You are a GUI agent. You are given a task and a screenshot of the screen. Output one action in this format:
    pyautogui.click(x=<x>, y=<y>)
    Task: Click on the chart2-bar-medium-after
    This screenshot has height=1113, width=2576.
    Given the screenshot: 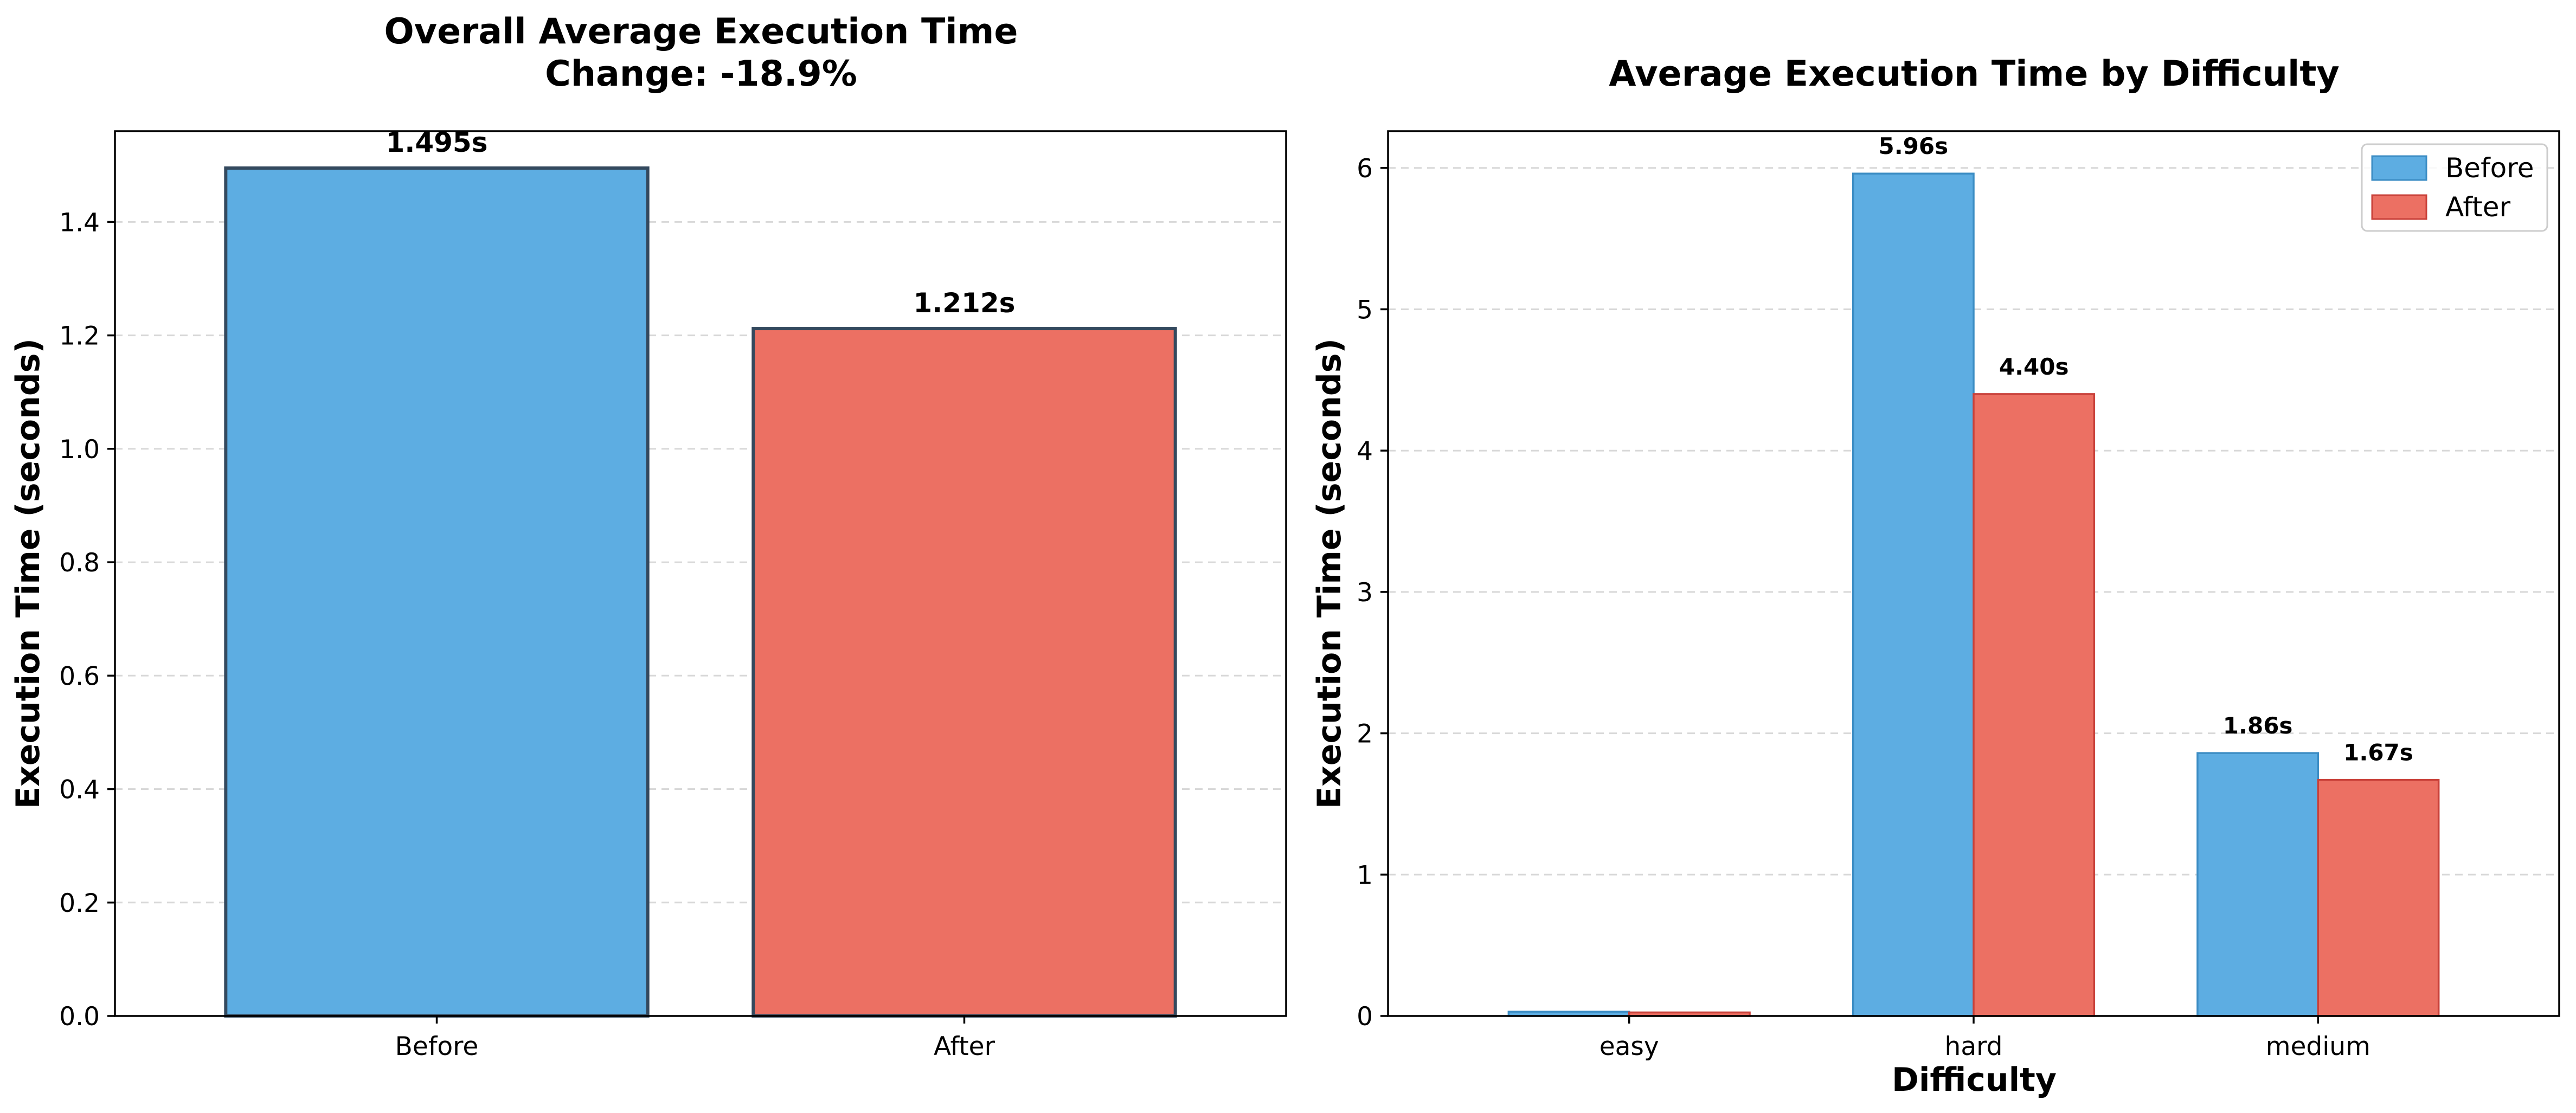 What is the action you would take?
    pyautogui.click(x=2378, y=898)
    